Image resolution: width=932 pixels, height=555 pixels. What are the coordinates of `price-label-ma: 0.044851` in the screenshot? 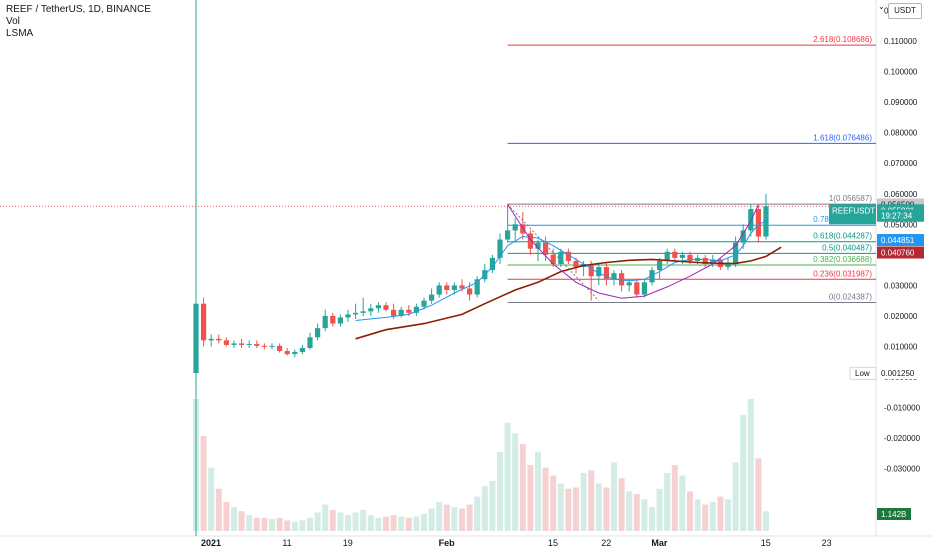 It's located at (898, 240).